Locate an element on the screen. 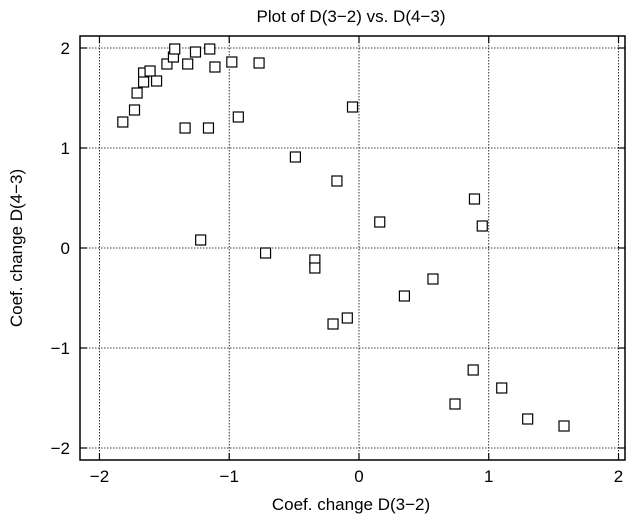 The height and width of the screenshot is (524, 627). x-tick-label: −1 is located at coordinates (229, 476).